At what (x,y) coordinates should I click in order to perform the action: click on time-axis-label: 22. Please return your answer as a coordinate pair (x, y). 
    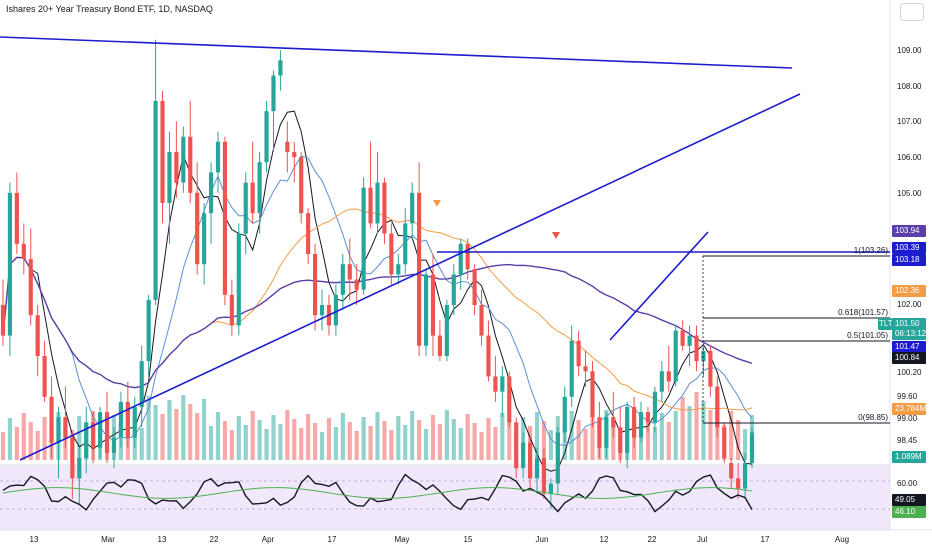
    Looking at the image, I should click on (652, 539).